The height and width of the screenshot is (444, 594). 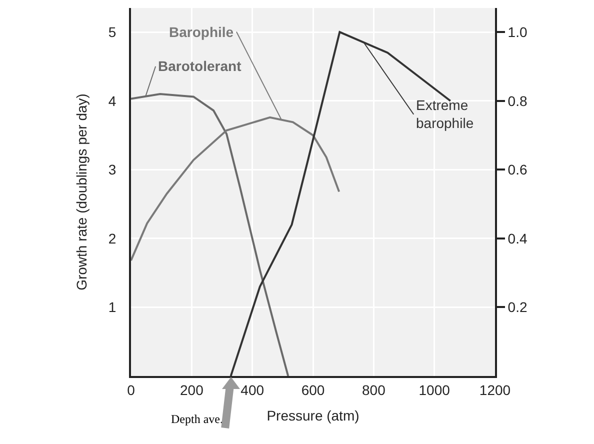 What do you see at coordinates (82, 192) in the screenshot?
I see `y-axis-title: Growth rate (doublings per day)` at bounding box center [82, 192].